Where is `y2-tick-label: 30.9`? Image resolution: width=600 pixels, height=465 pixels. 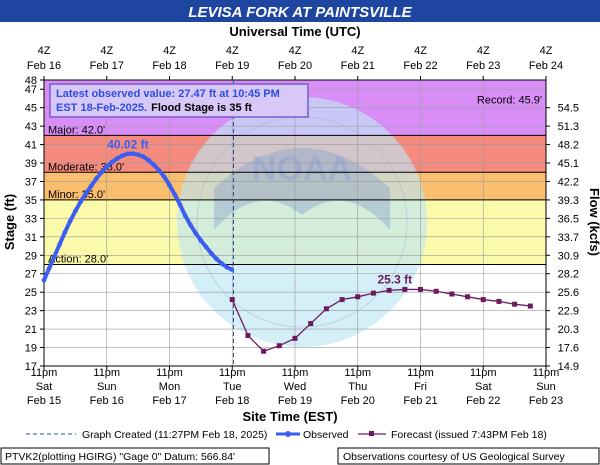
y2-tick-label: 30.9 is located at coordinates (568, 256).